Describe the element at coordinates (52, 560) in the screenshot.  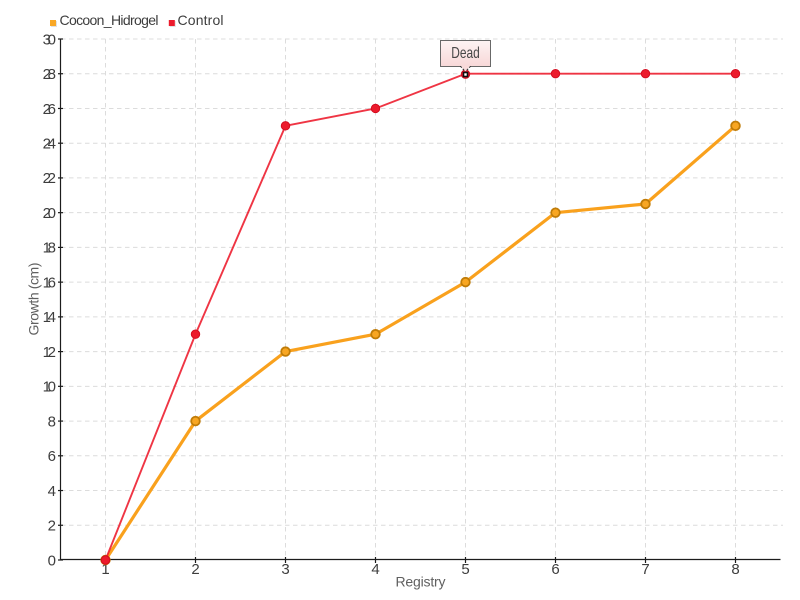
I see `svg-text: 0` at that location.